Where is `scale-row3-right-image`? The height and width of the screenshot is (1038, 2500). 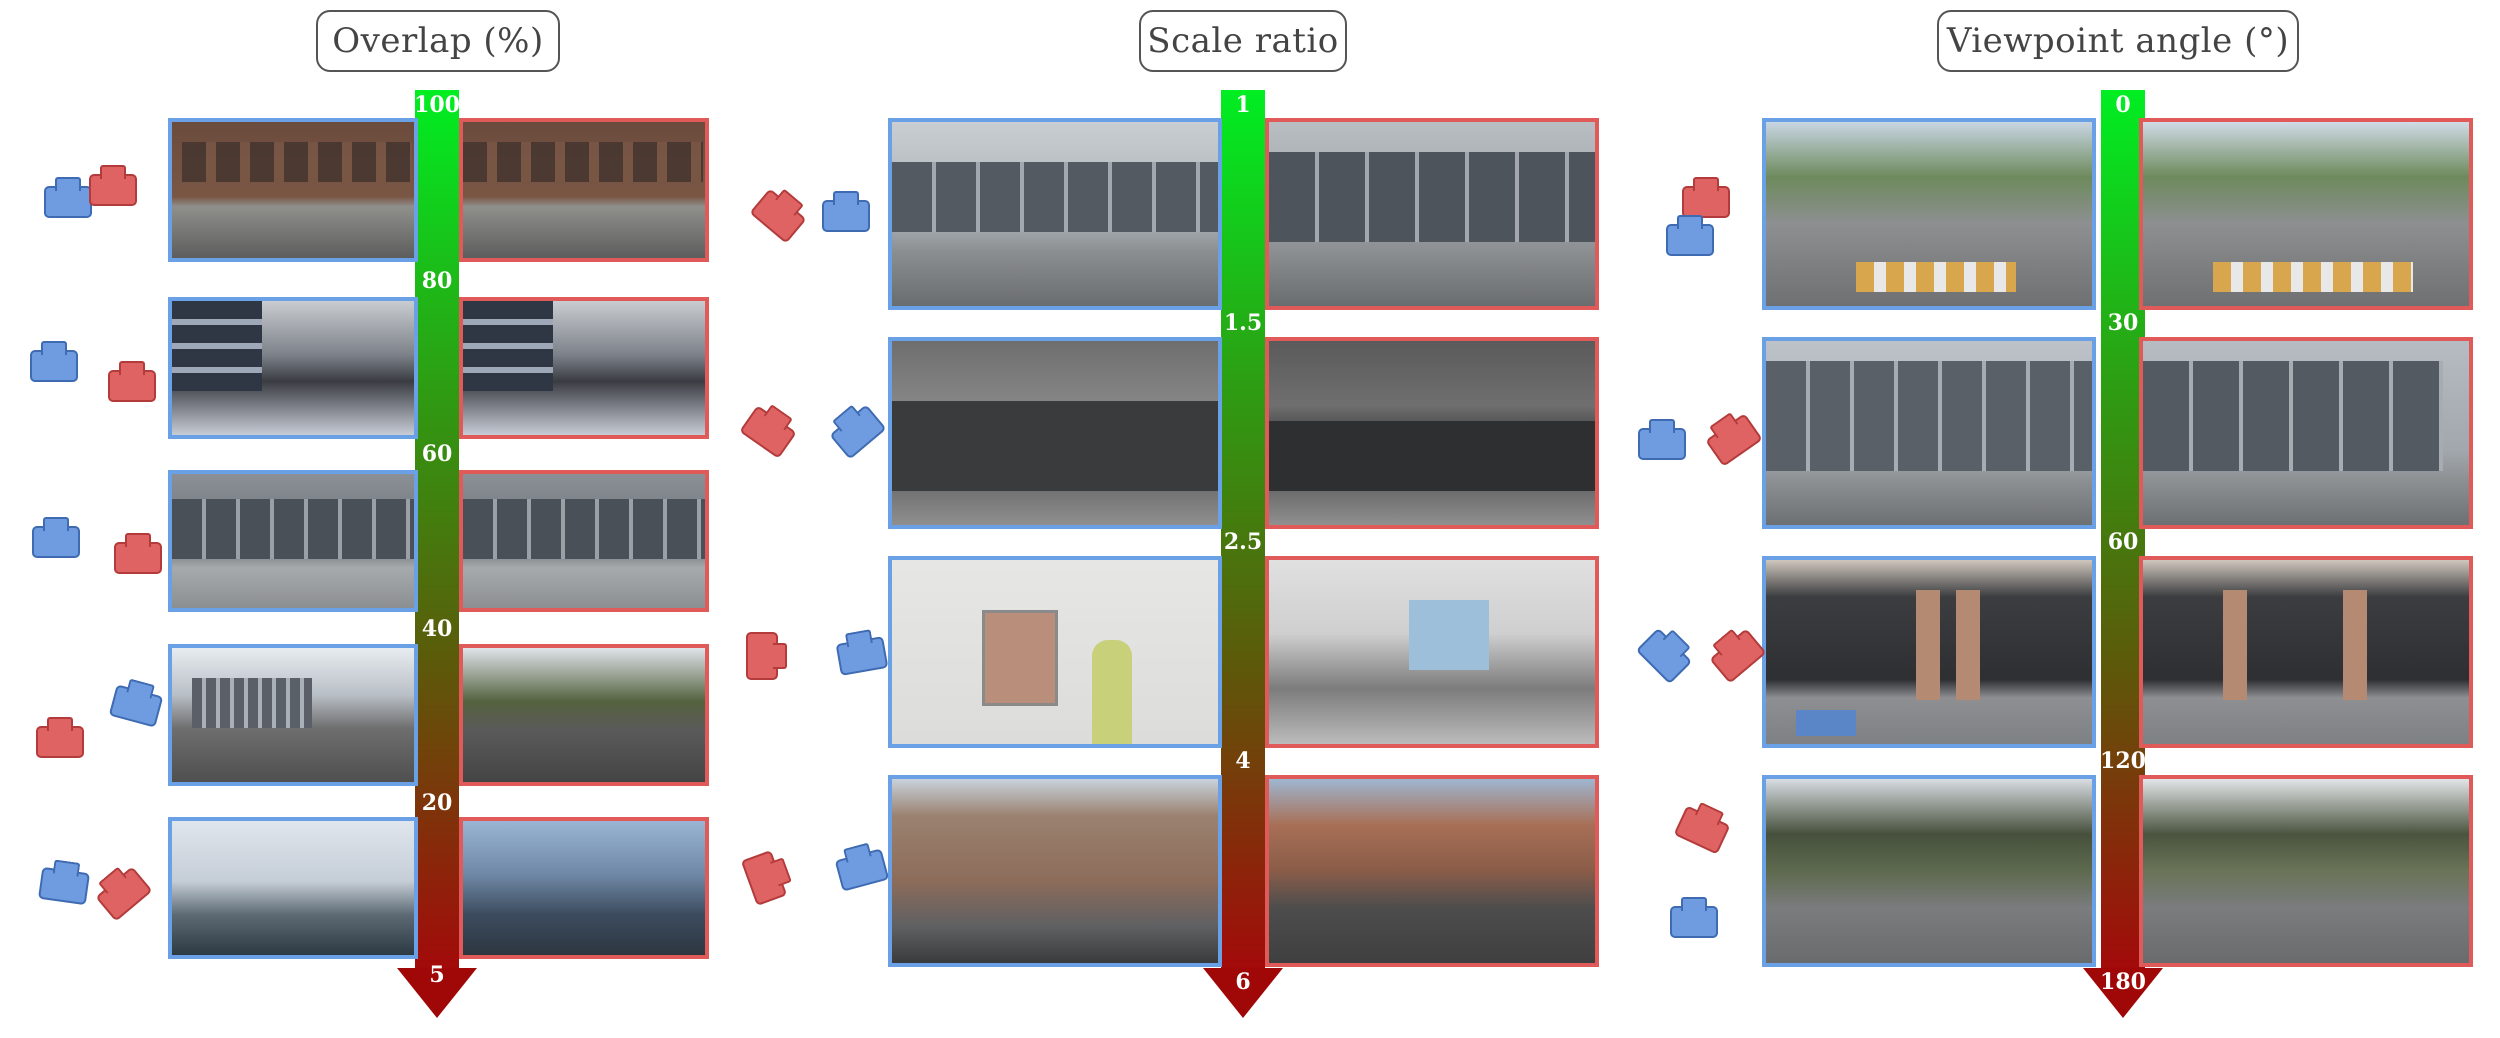
scale-row3-right-image is located at coordinates (1432, 652).